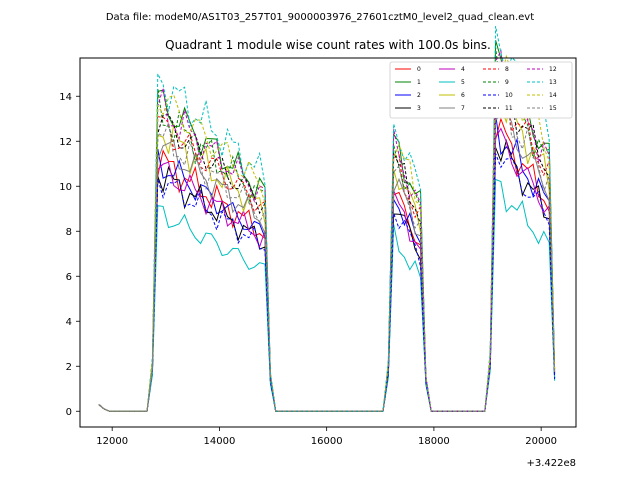  I want to click on legend-label-10: 10, so click(509, 95).